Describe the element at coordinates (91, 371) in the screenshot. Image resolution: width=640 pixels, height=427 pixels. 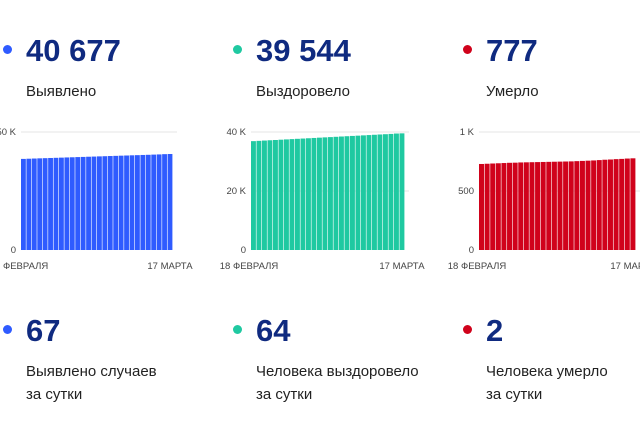
I see `daily-label: Выявлено случаев` at that location.